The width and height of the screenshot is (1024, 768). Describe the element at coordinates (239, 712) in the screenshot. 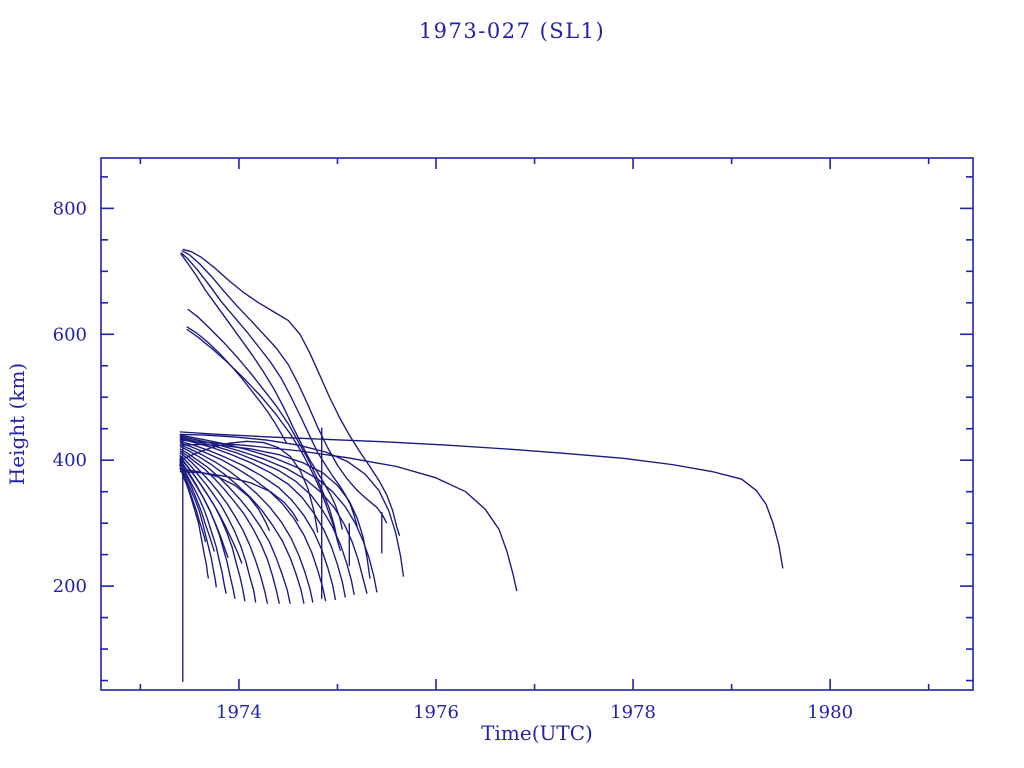

I see `x-tick-label: 1974` at that location.